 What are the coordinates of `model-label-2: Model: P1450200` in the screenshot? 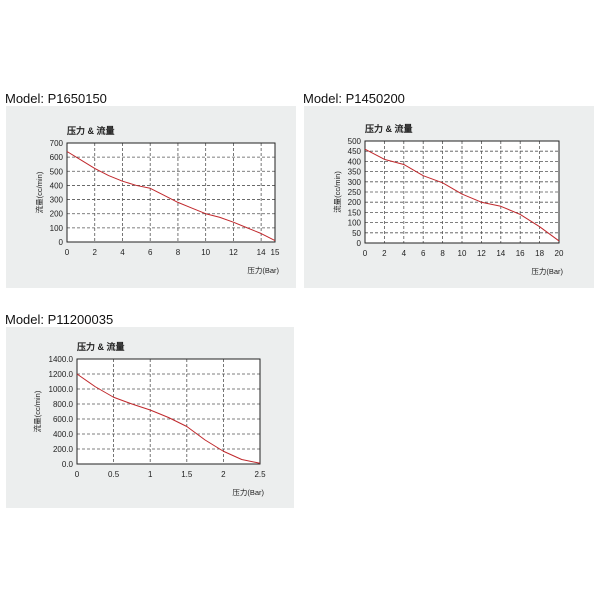 It's located at (354, 98).